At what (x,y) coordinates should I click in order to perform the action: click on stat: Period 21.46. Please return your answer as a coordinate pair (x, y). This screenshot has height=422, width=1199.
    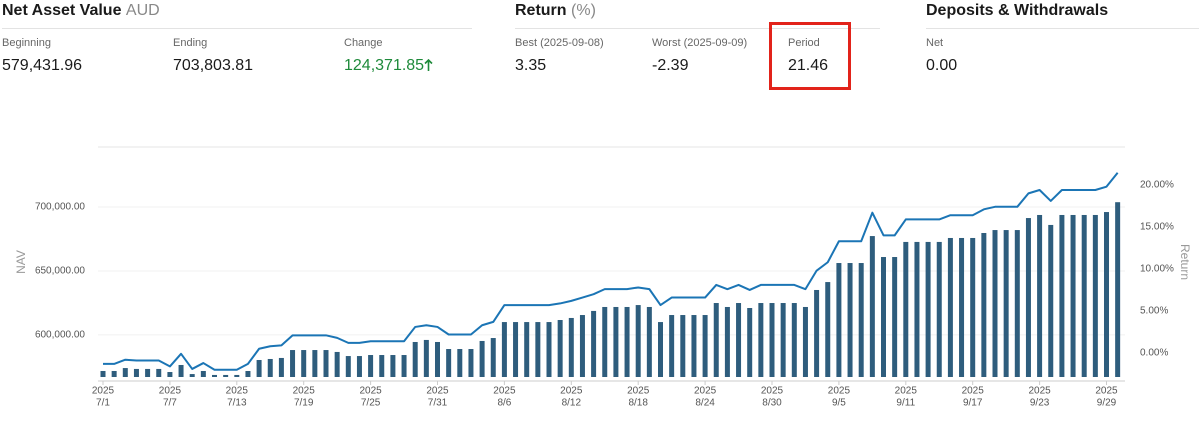
    Looking at the image, I should click on (808, 56).